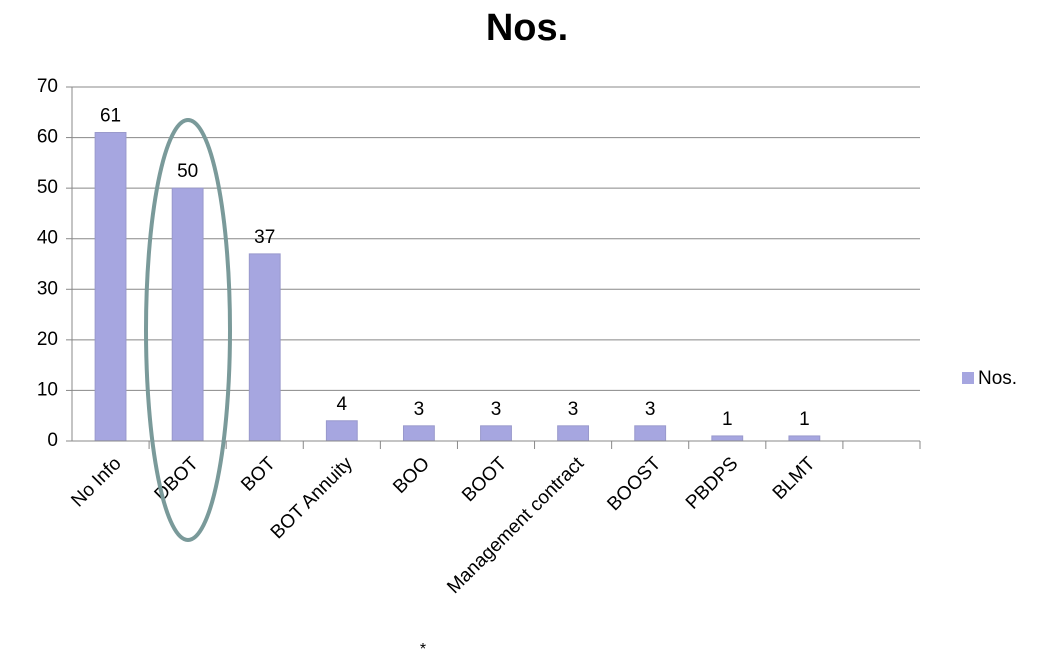 The height and width of the screenshot is (666, 1046). Describe the element at coordinates (342, 404) in the screenshot. I see `data-label: 4` at that location.